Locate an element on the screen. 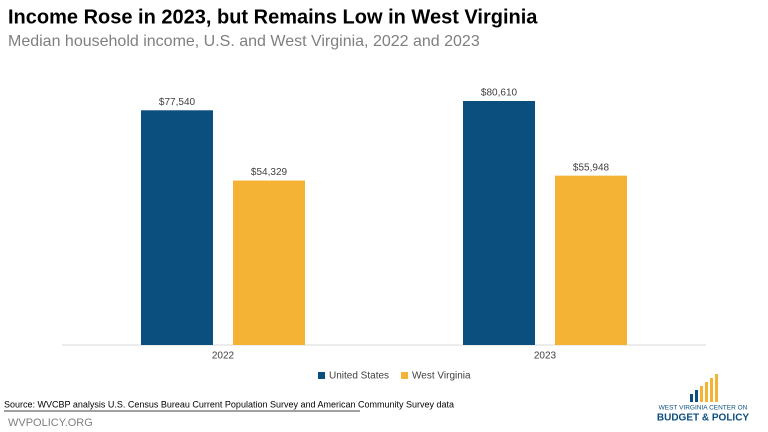 This screenshot has height=432, width=768. legend-label: West Virginia is located at coordinates (441, 376).